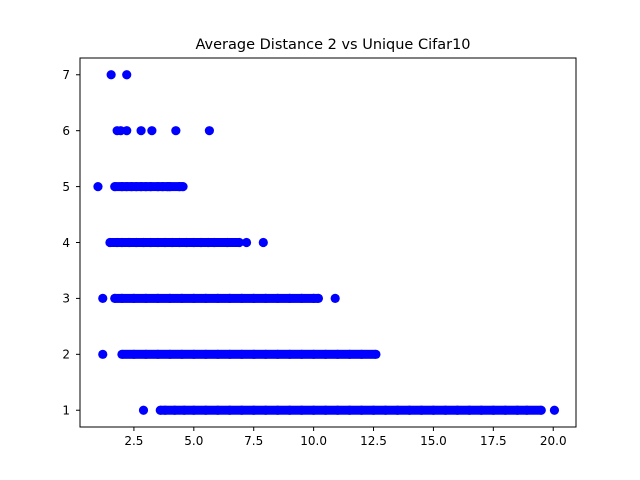 The width and height of the screenshot is (640, 480). I want to click on y-axis: 1 2 3 4 5 6 7, so click(71, 243).